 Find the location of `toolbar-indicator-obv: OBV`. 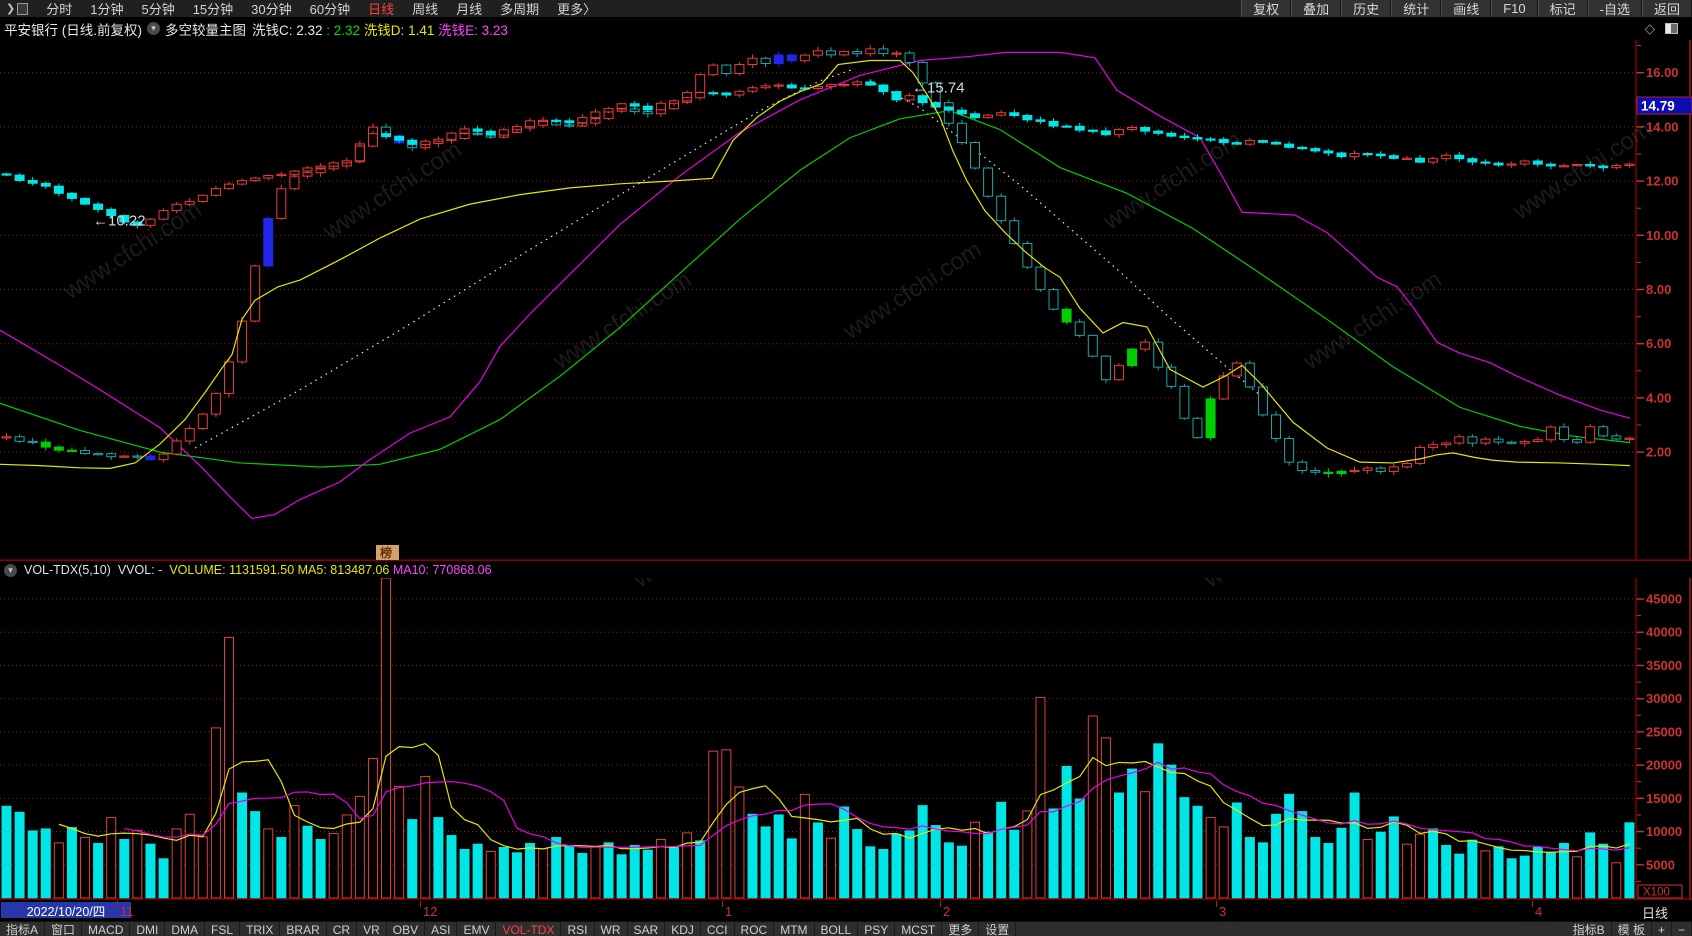

toolbar-indicator-obv: OBV is located at coordinates (406, 929).